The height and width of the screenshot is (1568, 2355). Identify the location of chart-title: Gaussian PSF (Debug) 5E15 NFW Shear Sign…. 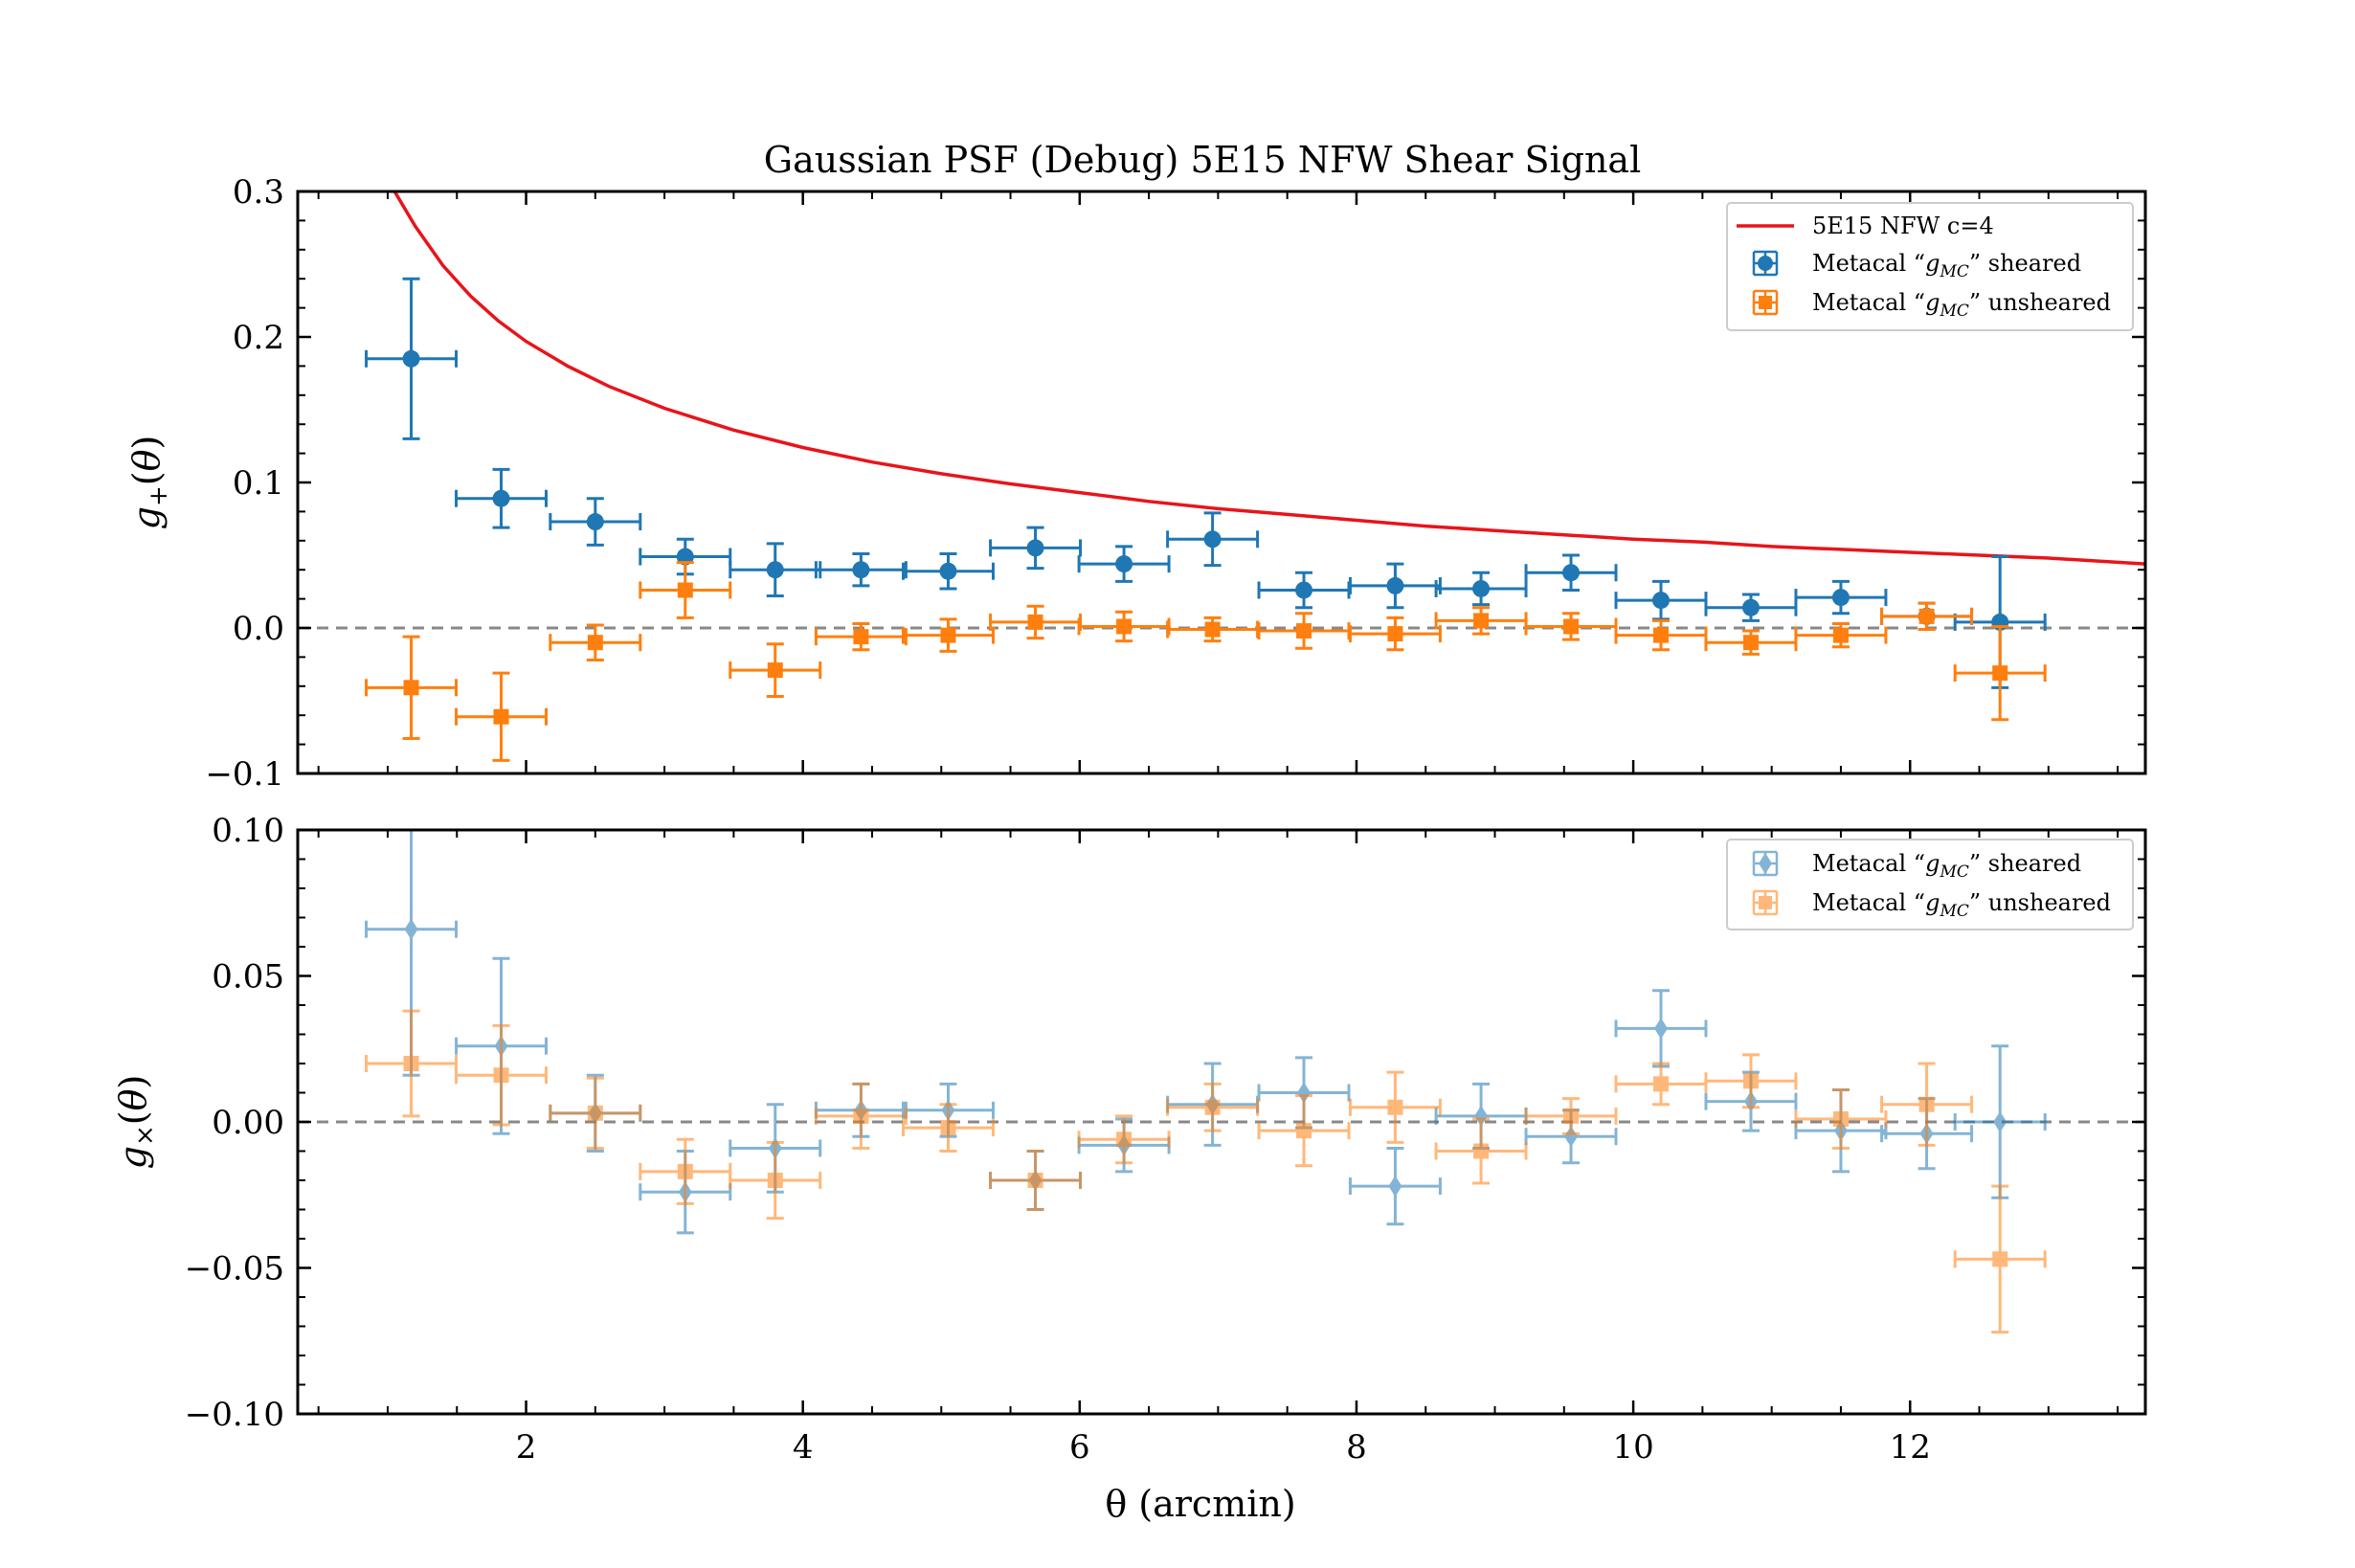
(1203, 160).